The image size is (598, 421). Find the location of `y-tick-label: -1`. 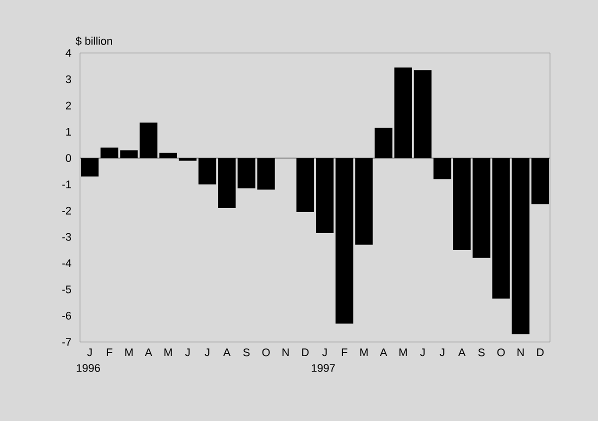

y-tick-label: -1 is located at coordinates (66, 184).